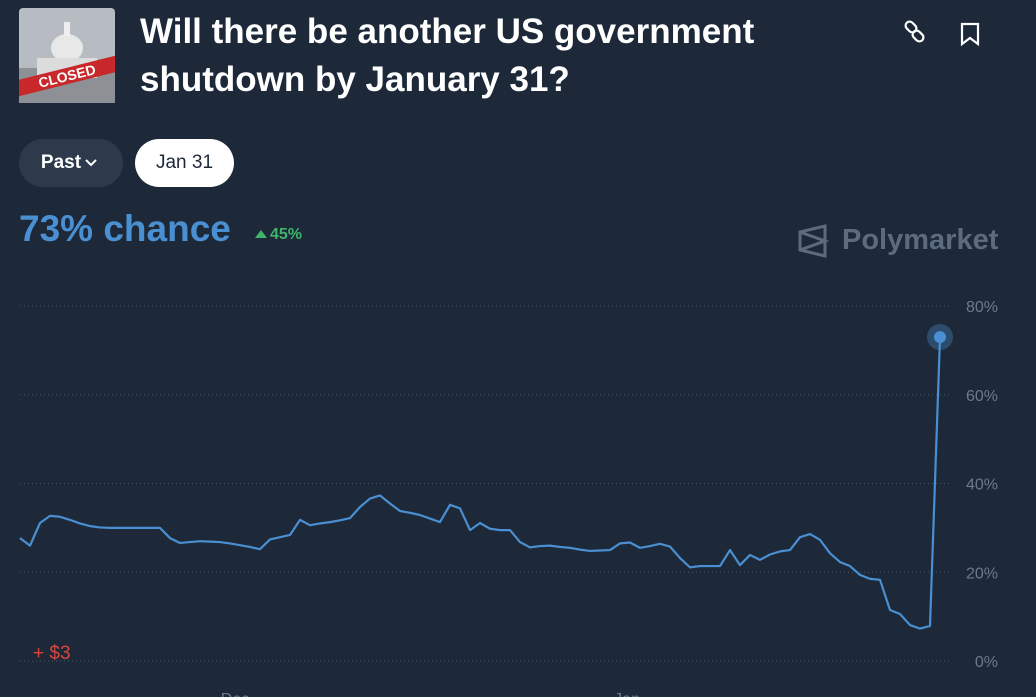 The image size is (1036, 697). Describe the element at coordinates (52, 653) in the screenshot. I see `position-pnl: + $3` at that location.